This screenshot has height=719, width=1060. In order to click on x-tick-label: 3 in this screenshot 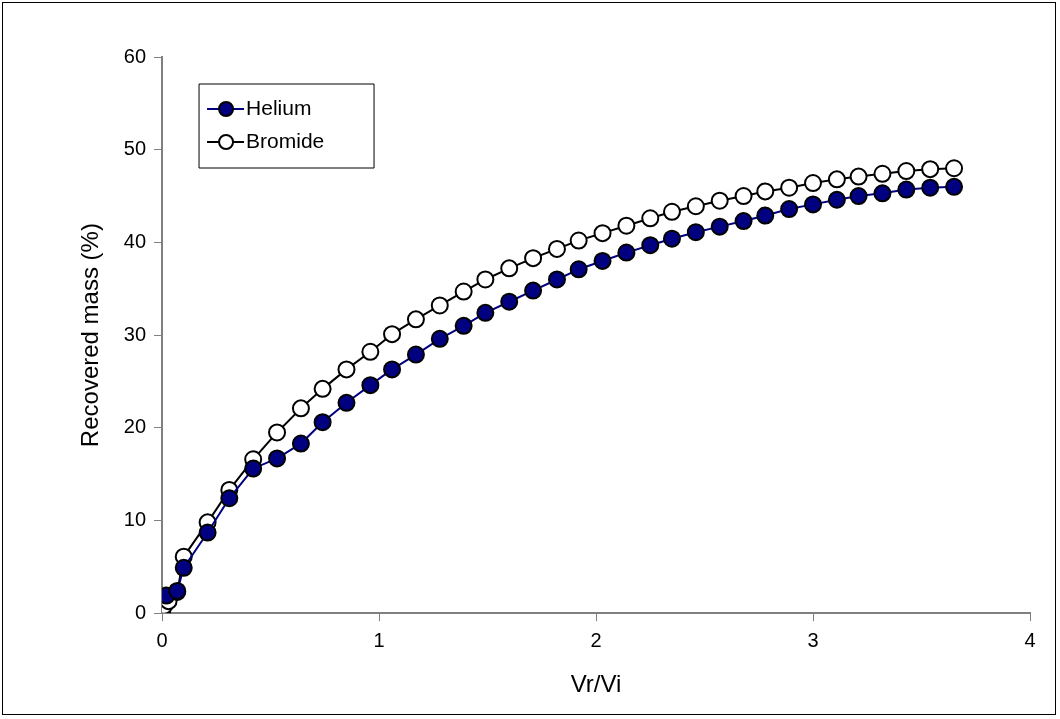, I will do `click(813, 639)`.